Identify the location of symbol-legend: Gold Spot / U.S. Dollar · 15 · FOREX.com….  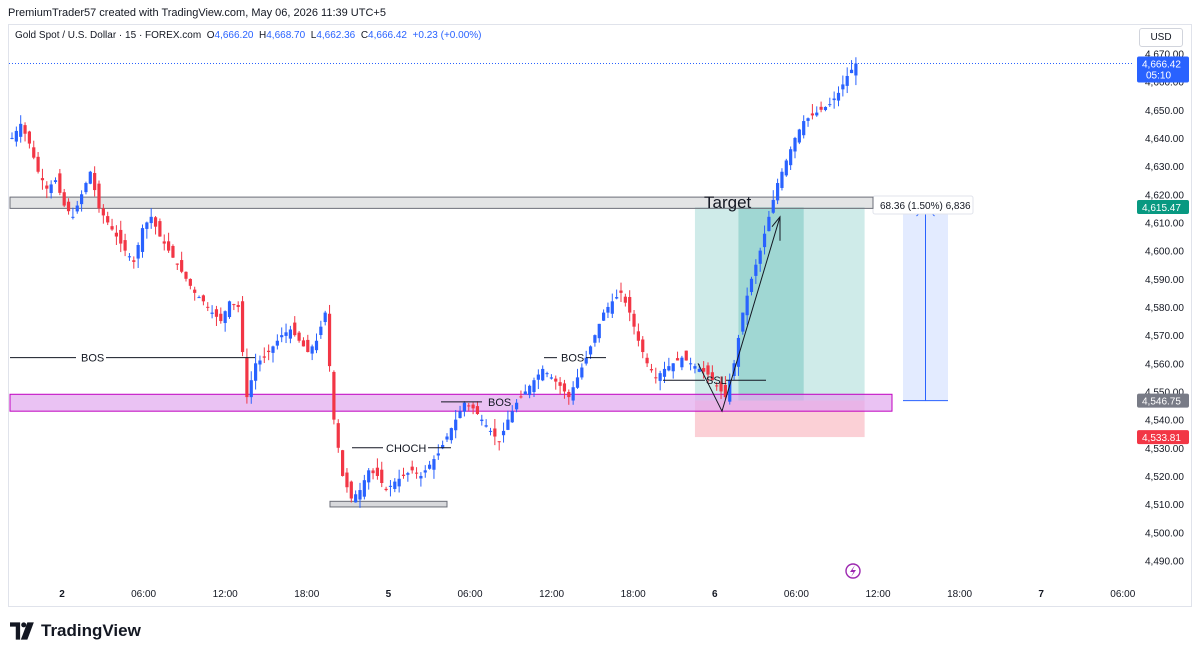
(248, 35).